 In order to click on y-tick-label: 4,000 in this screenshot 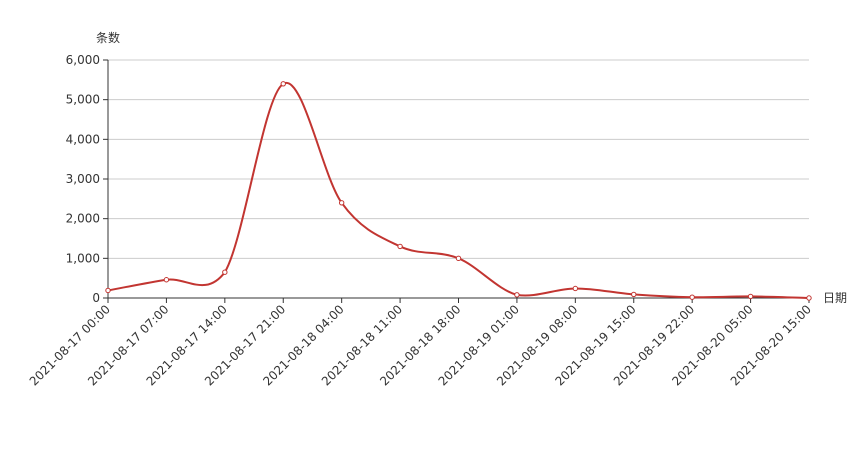, I will do `click(83, 139)`.